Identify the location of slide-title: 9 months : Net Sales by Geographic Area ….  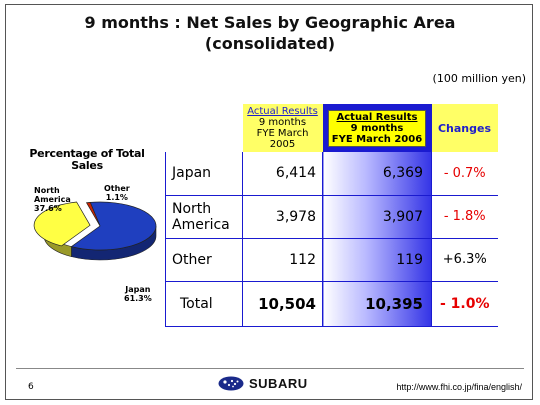
(270, 33).